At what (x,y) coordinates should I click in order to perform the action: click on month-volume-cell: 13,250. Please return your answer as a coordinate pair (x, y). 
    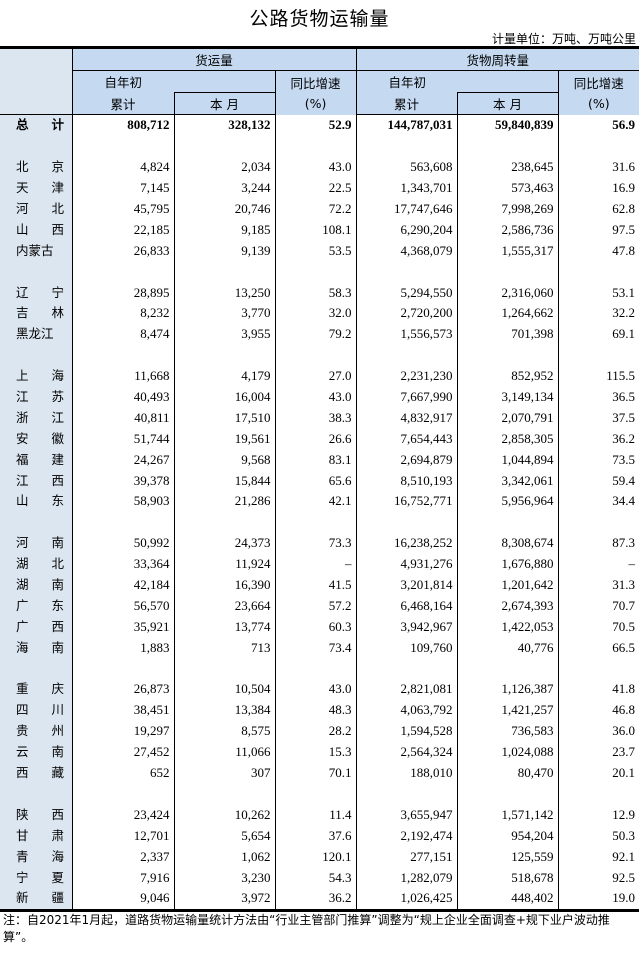
    Looking at the image, I should click on (224, 293).